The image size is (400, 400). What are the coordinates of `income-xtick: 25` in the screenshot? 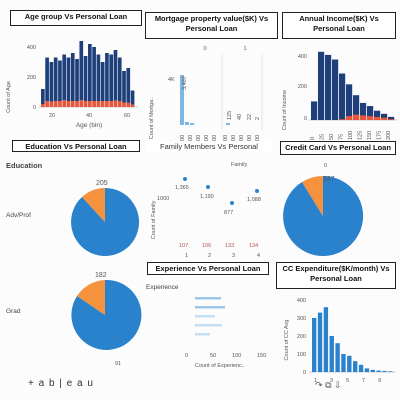 It's located at (323, 137).